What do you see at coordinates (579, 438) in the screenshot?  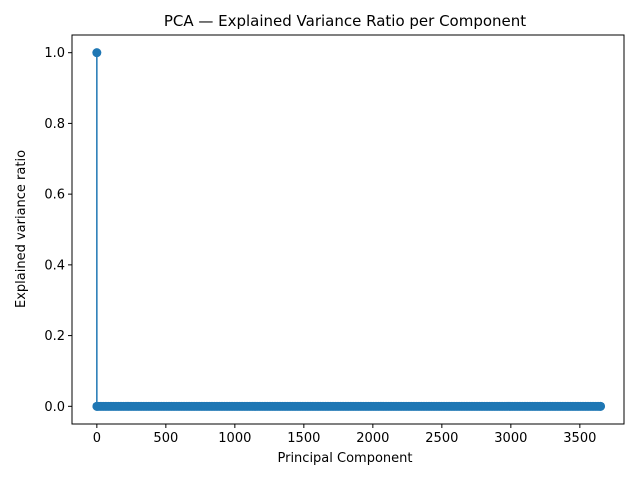 I see `x-tick-label: 3500` at bounding box center [579, 438].